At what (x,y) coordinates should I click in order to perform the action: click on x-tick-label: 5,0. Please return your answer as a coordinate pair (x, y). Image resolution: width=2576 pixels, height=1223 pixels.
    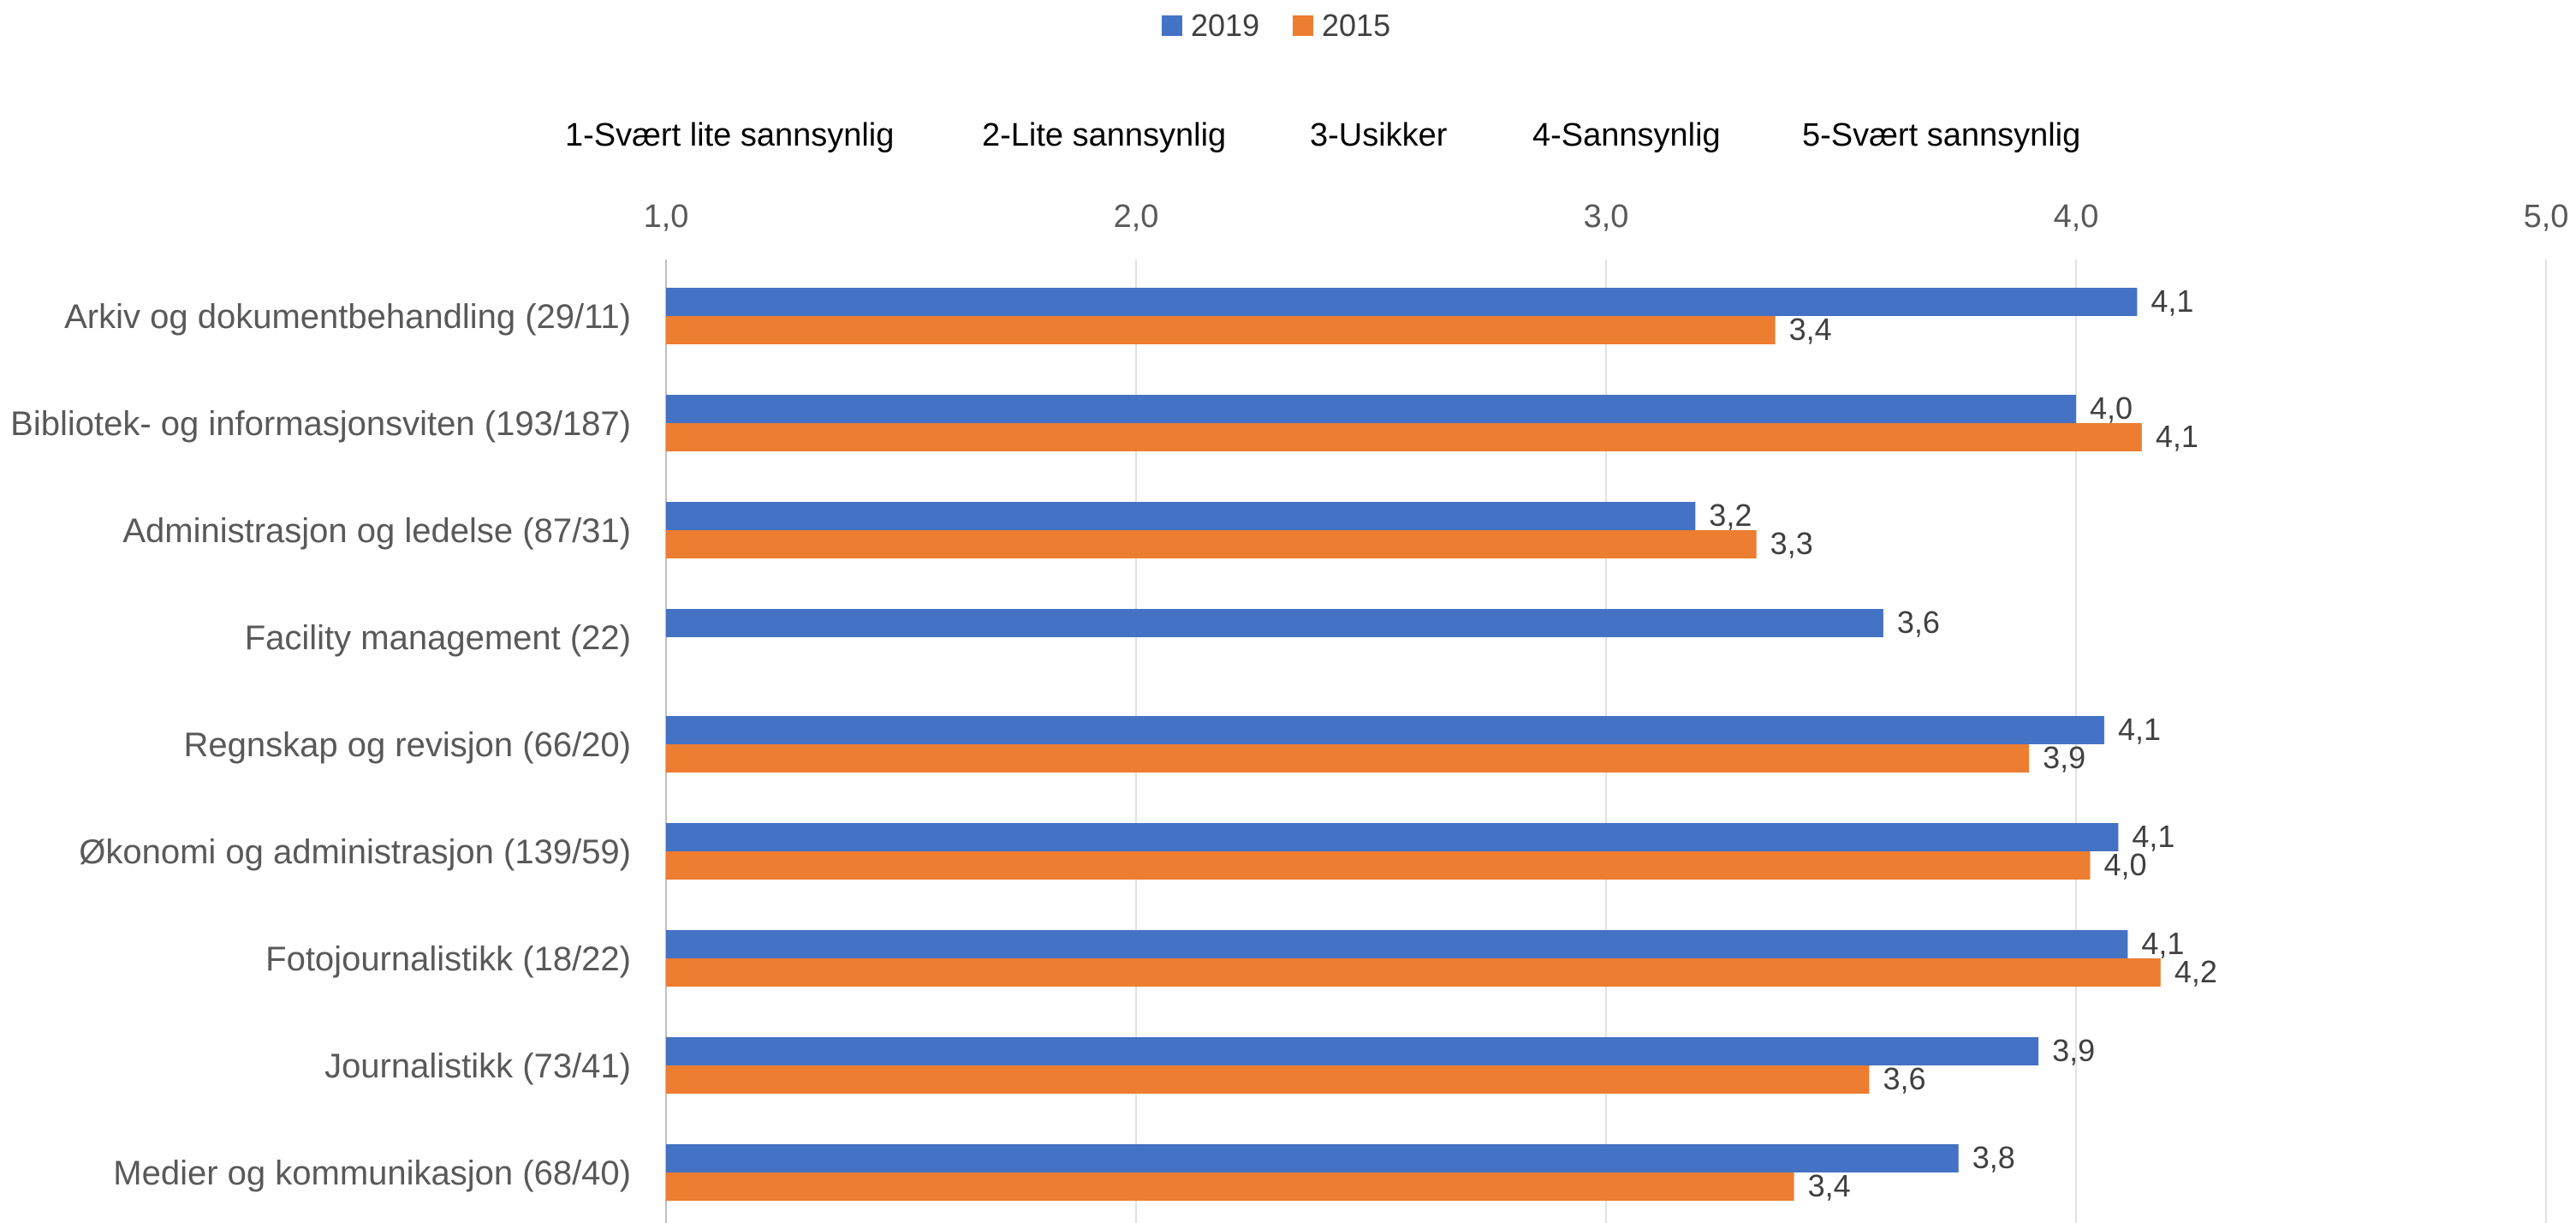
    Looking at the image, I should click on (2546, 217).